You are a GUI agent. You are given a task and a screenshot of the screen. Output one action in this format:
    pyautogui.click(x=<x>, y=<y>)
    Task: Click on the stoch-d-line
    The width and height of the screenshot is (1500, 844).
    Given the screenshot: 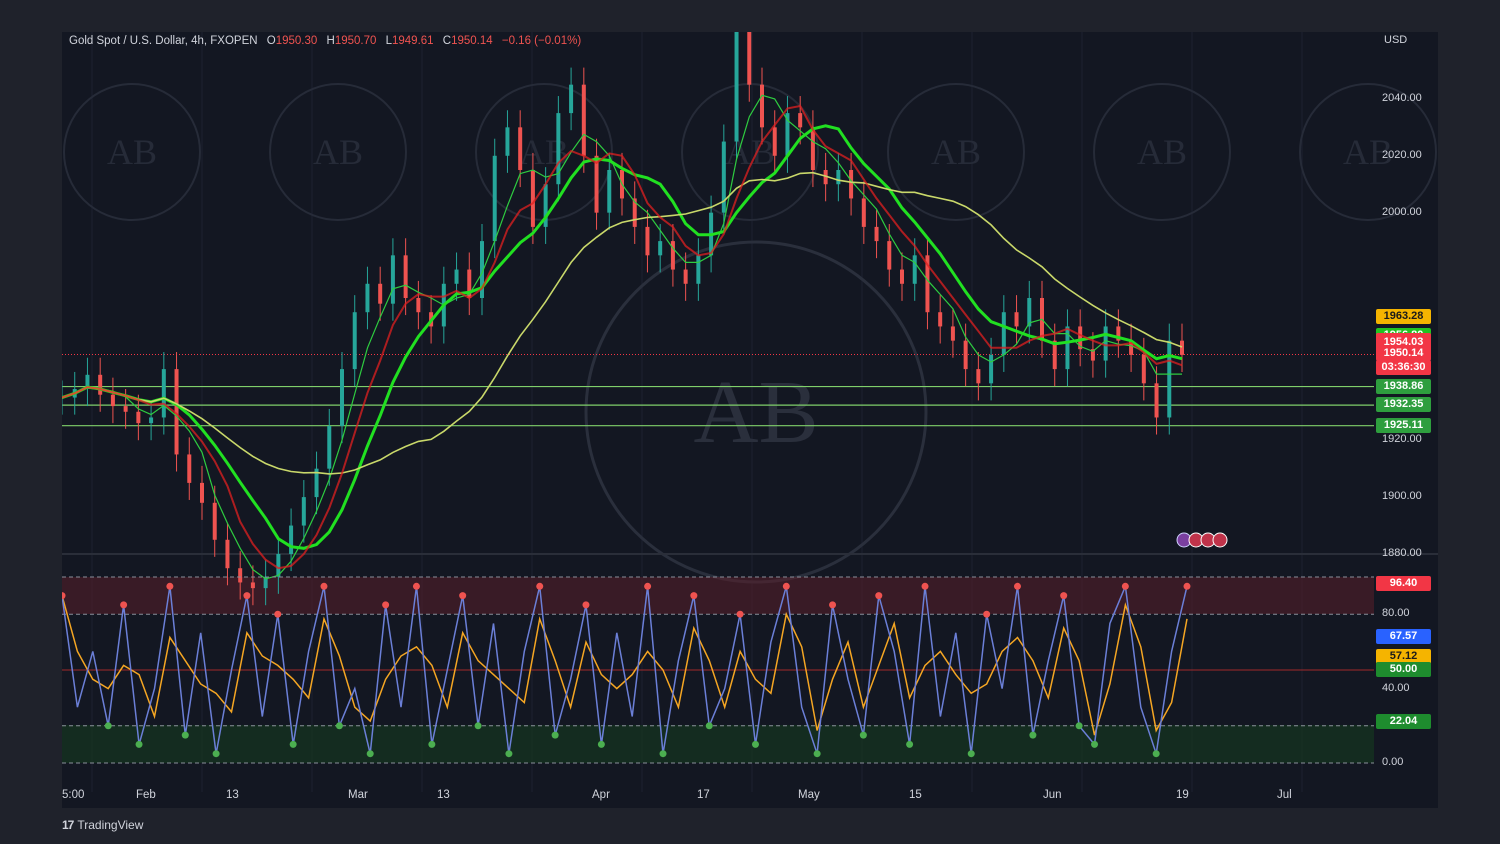 What is the action you would take?
    pyautogui.click(x=625, y=665)
    